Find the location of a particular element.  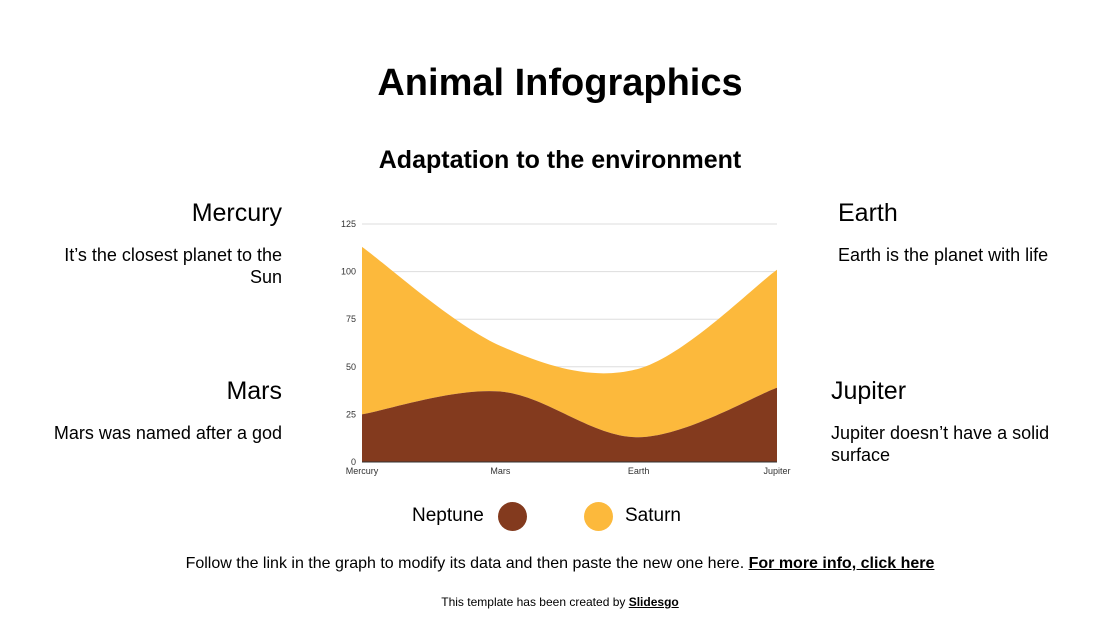

legend-label-neptune: Neptune is located at coordinates (448, 515).